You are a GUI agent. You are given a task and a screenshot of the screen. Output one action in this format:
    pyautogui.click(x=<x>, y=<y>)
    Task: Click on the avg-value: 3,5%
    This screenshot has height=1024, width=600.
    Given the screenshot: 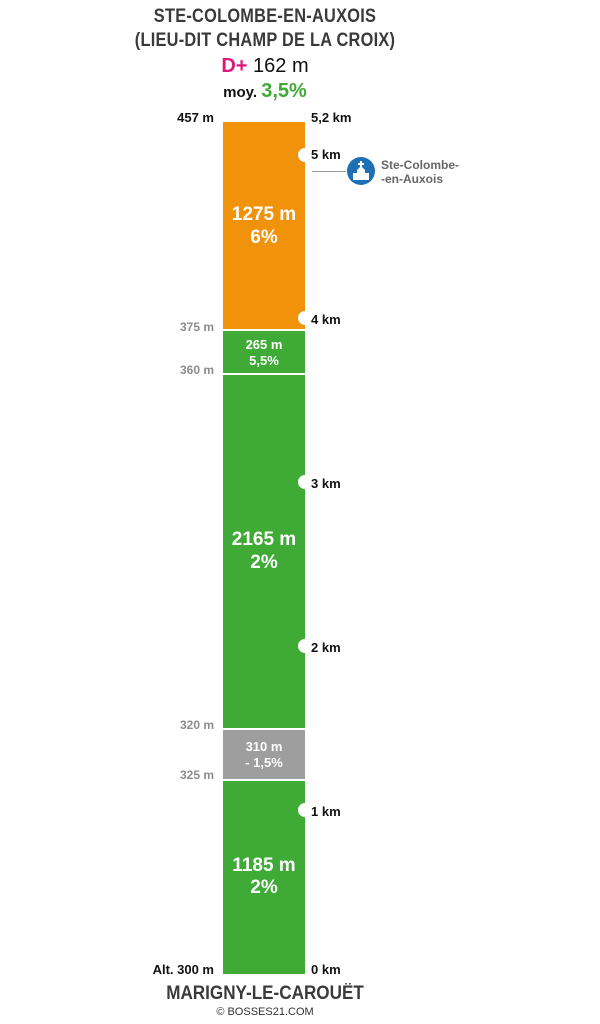 What is the action you would take?
    pyautogui.click(x=284, y=91)
    